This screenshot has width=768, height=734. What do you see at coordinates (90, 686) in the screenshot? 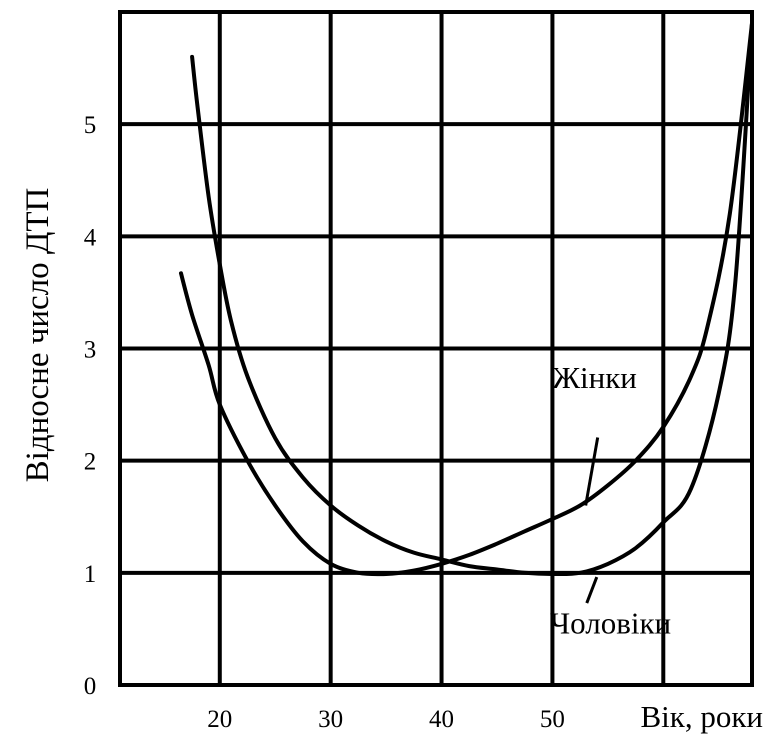
I see `y-tick-0: 0` at bounding box center [90, 686].